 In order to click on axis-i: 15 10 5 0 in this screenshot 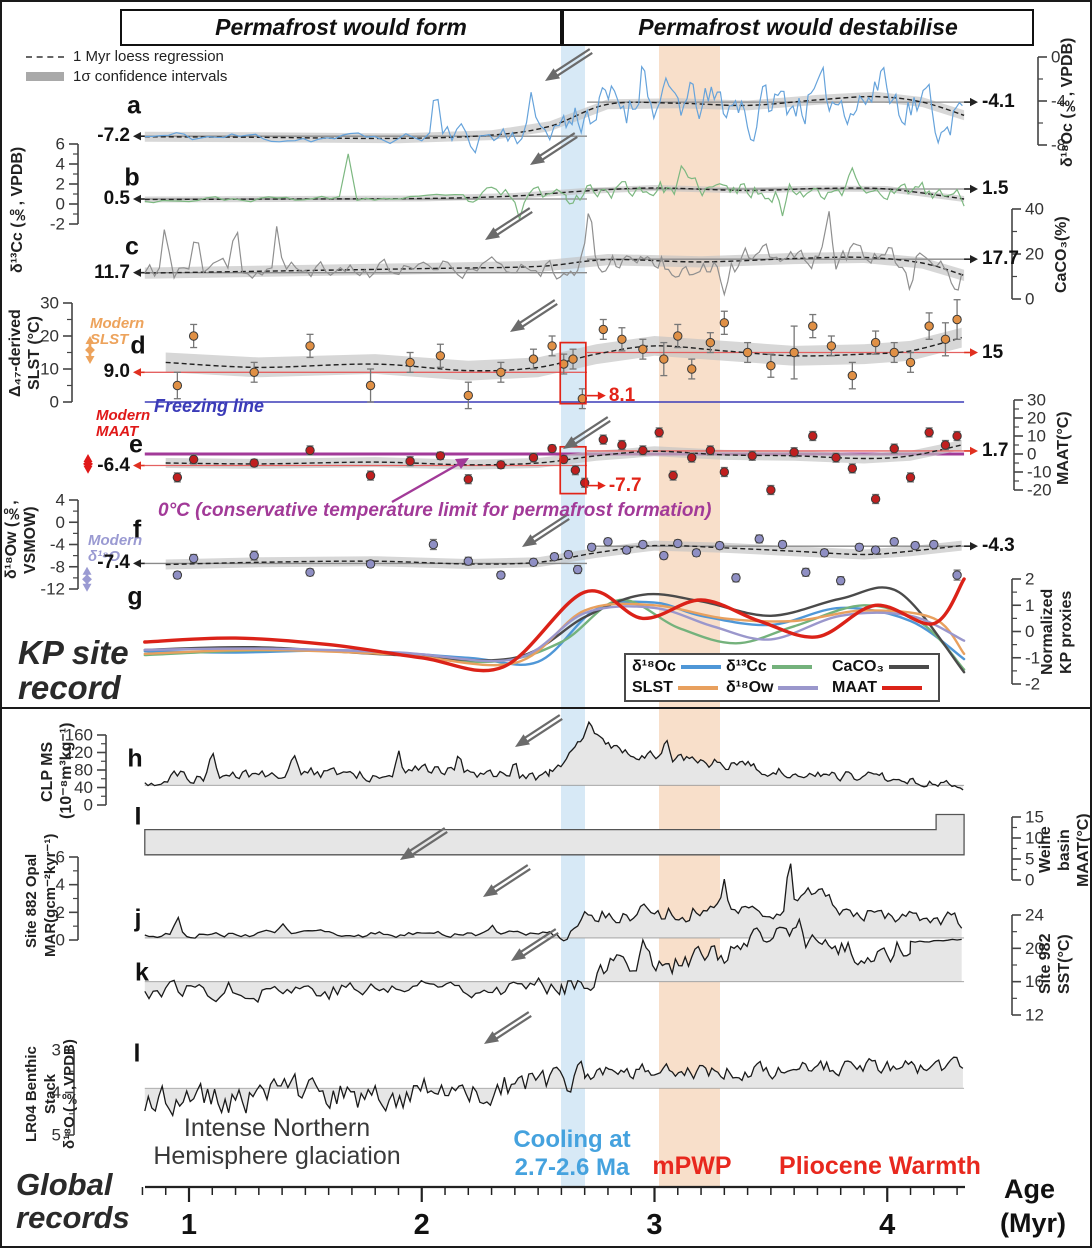, I will do `click(1027, 849)`.